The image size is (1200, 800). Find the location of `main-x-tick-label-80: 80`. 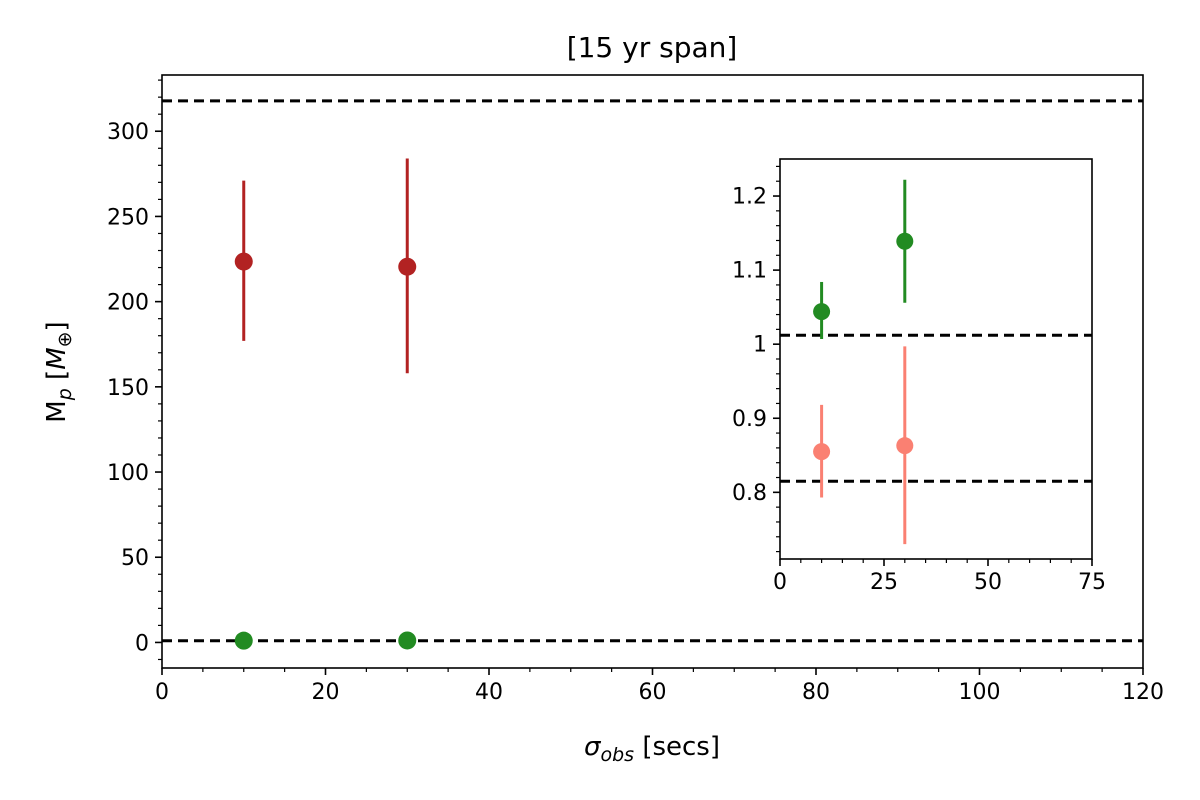

main-x-tick-label-80: 80 is located at coordinates (816, 692).